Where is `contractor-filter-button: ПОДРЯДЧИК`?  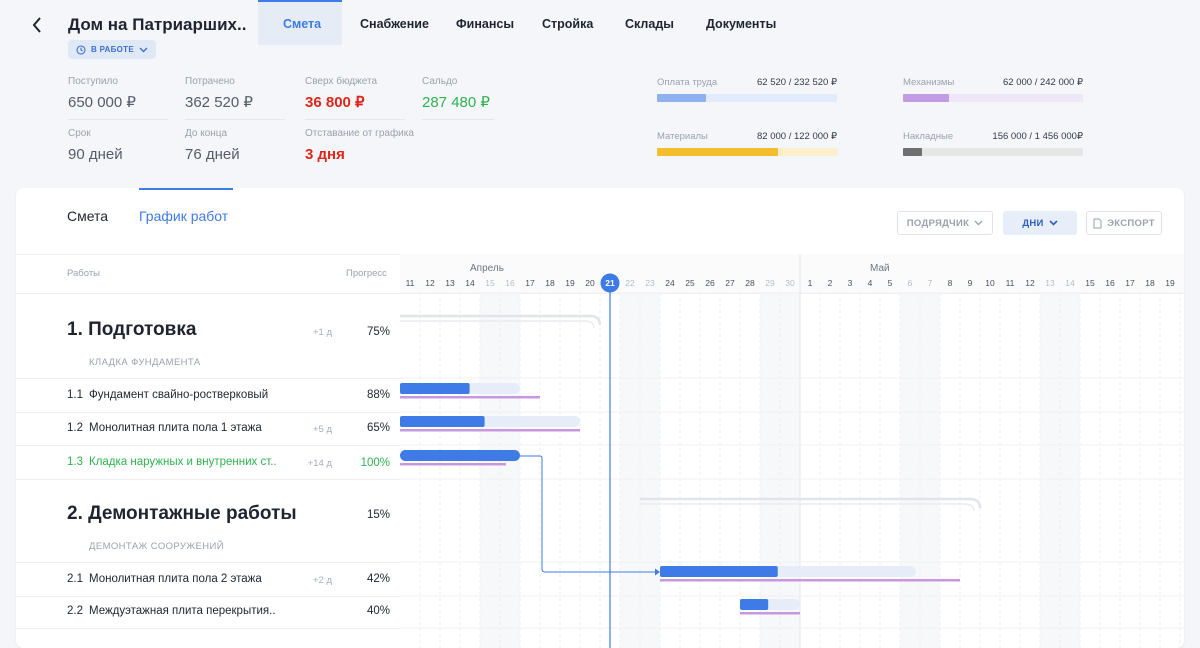
contractor-filter-button: ПОДРЯДЧИК is located at coordinates (945, 223).